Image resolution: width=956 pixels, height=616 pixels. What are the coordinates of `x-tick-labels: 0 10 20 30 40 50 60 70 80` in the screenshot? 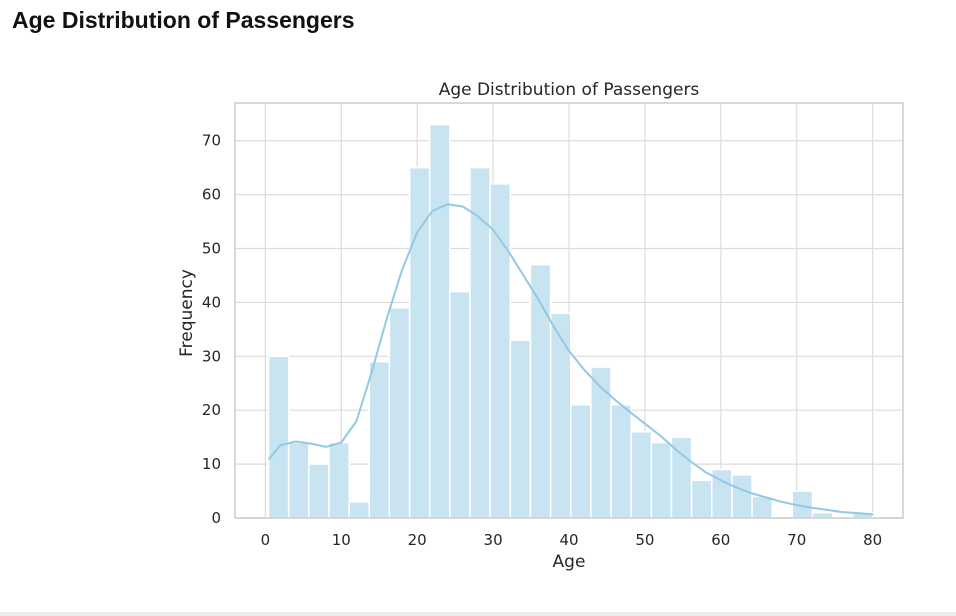 It's located at (572, 540).